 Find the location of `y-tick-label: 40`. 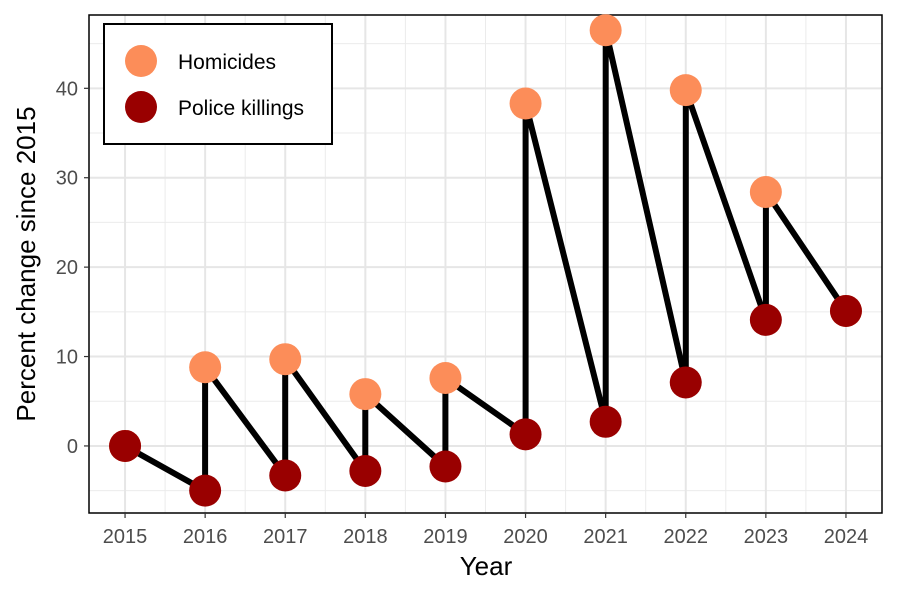

y-tick-label: 40 is located at coordinates (67, 89).